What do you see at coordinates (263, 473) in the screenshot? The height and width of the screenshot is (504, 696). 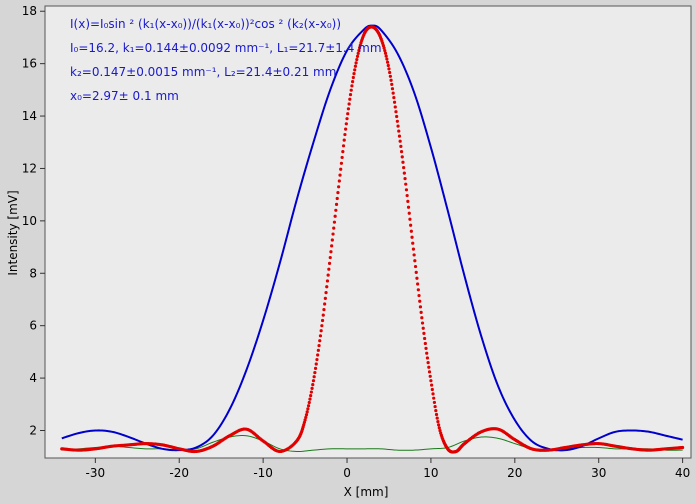 I see `x-tick-label: -10` at bounding box center [263, 473].